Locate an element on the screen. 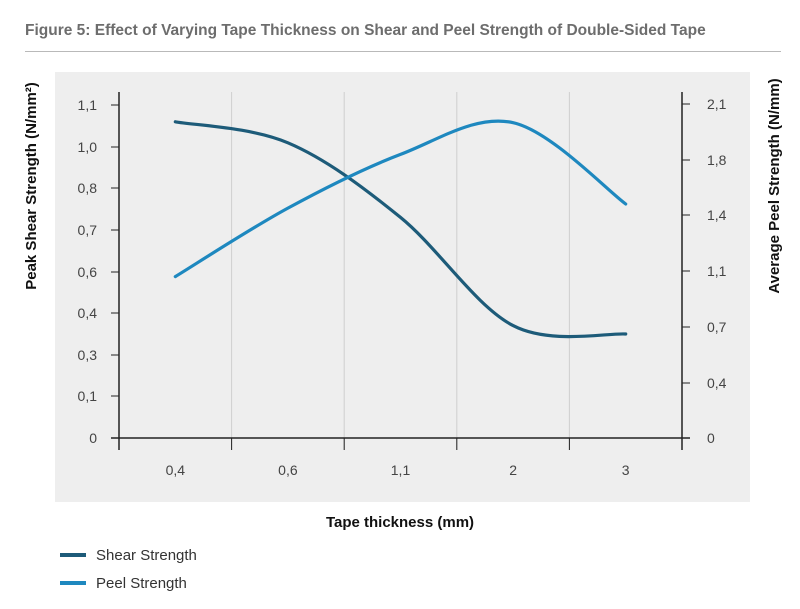  legend: Shear Strength Peel Strength is located at coordinates (128, 569).